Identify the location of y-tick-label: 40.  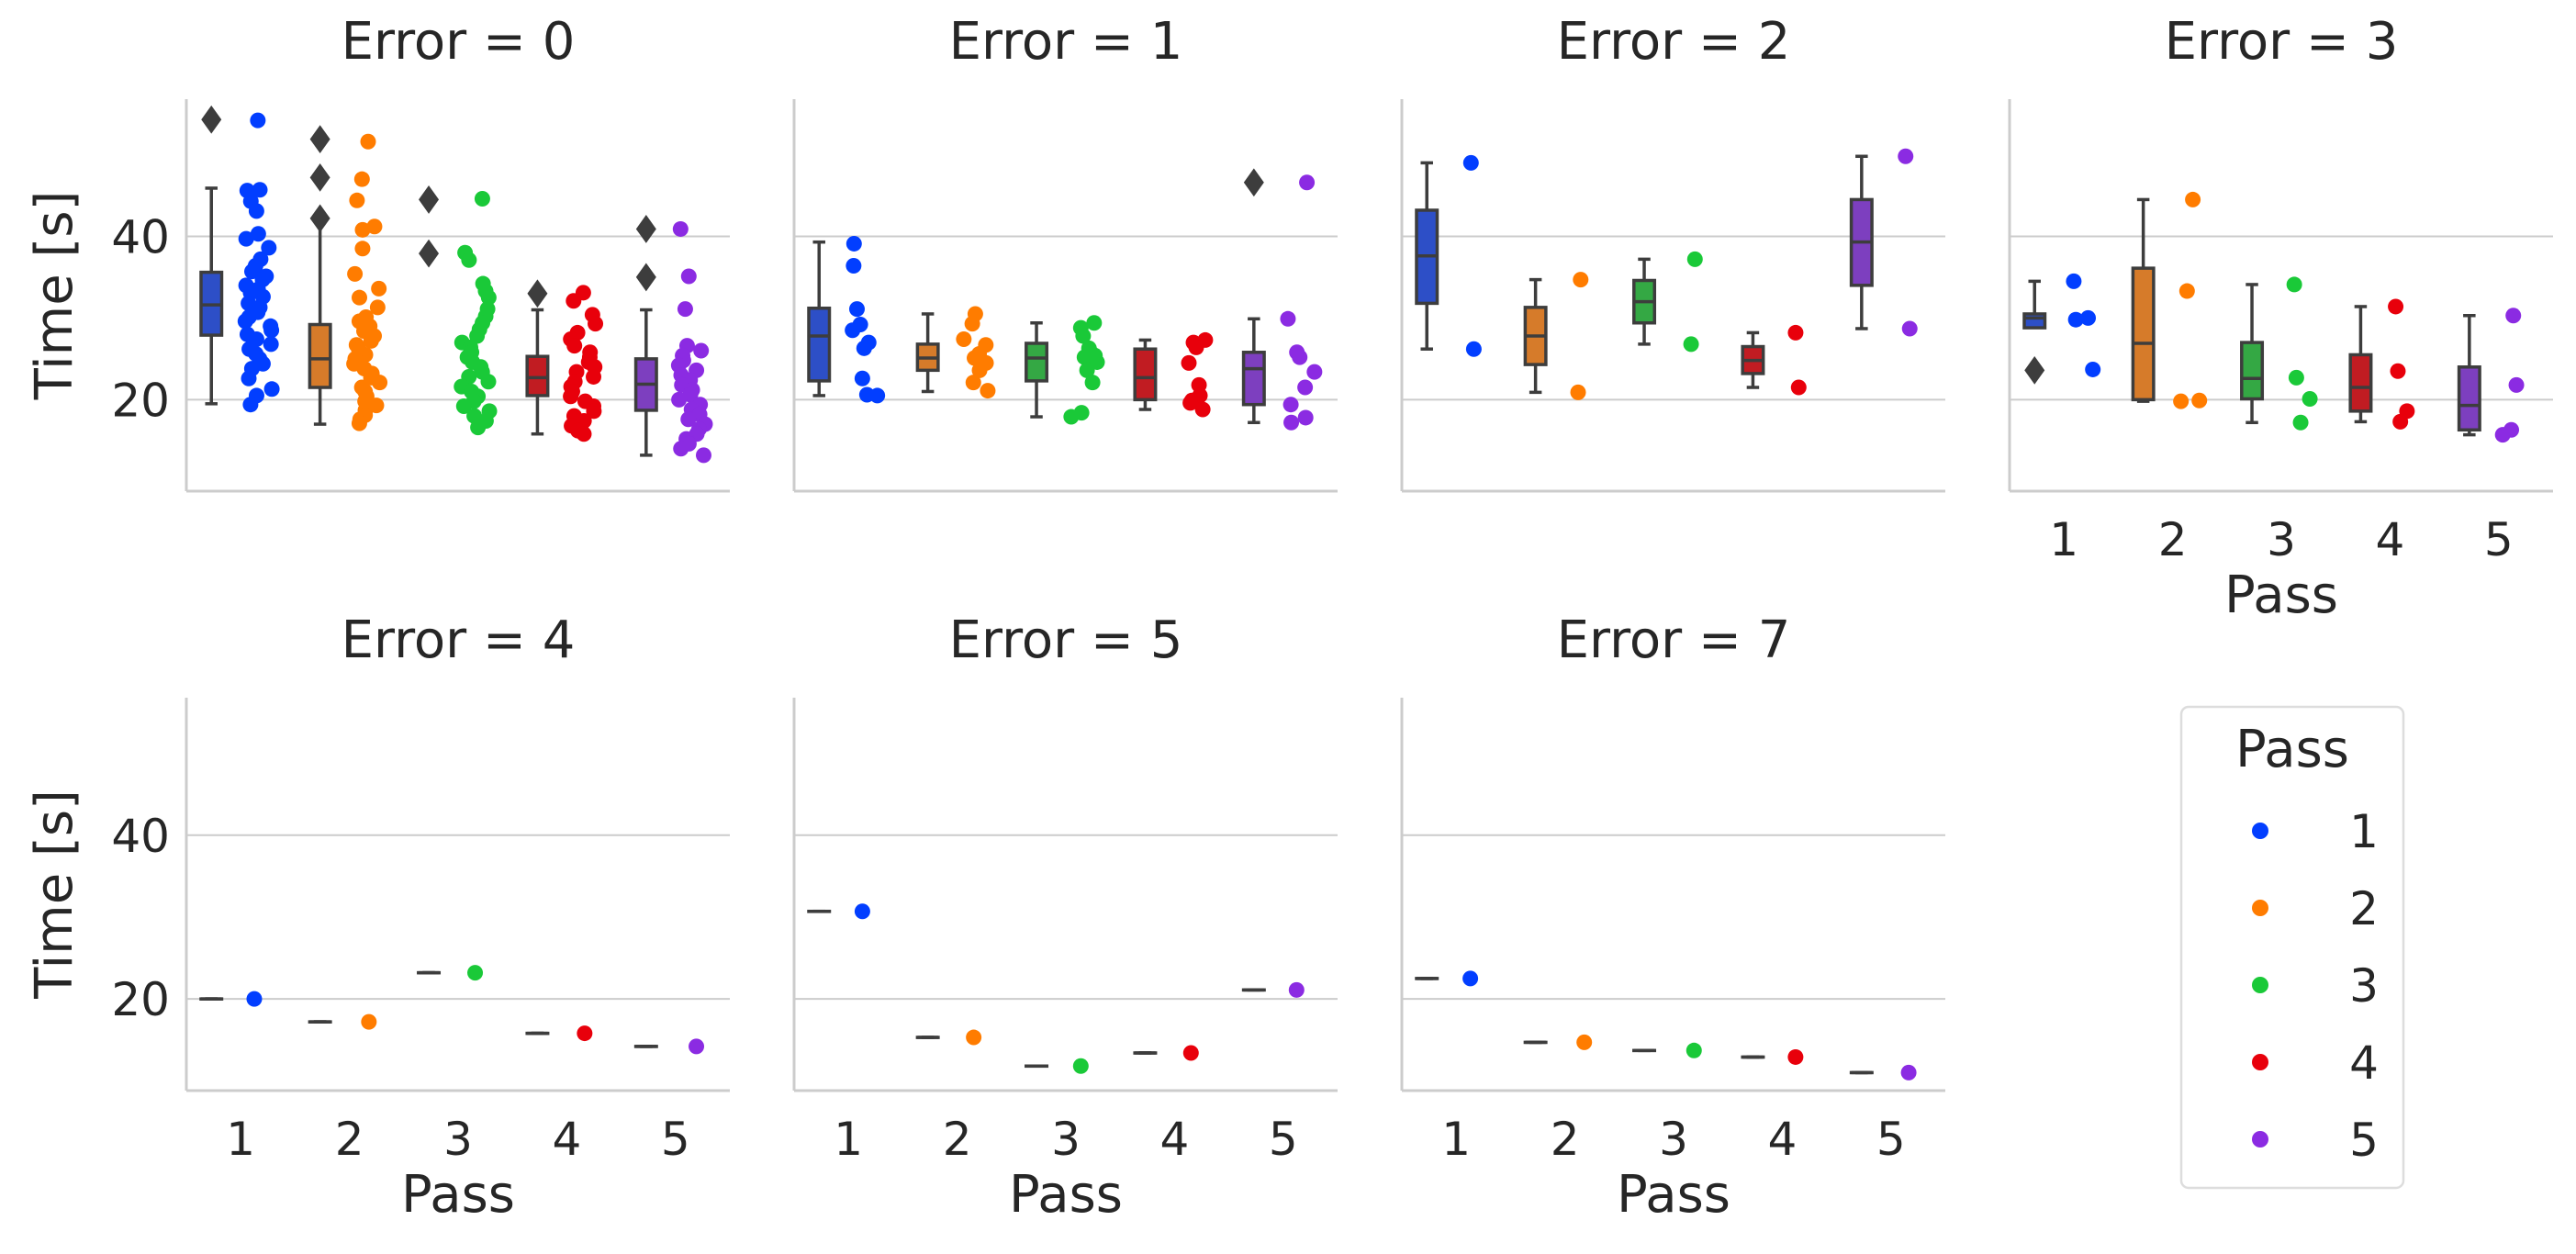
(140, 237).